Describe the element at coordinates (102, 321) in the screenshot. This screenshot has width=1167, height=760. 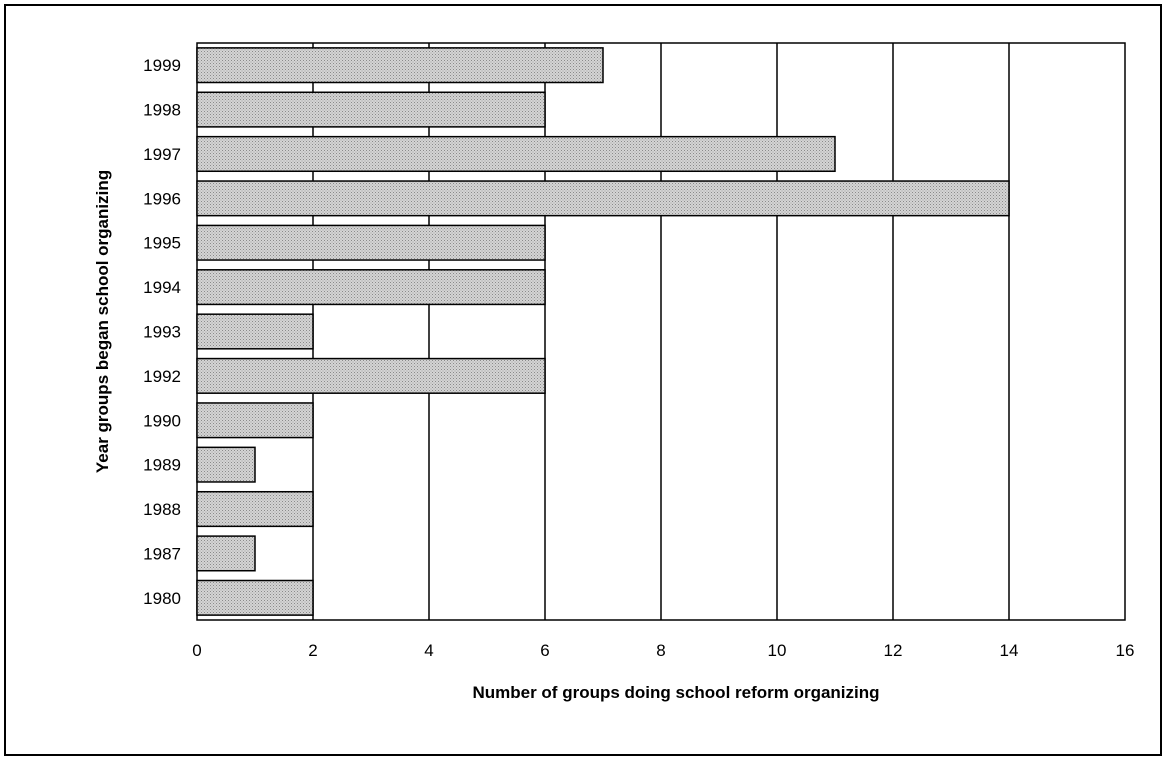
I see `y-axis-title: Year groups began school organizing` at that location.